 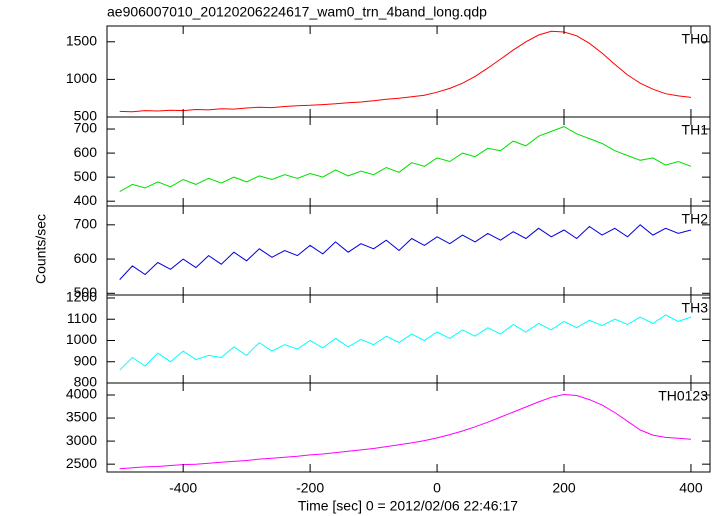 What do you see at coordinates (695, 130) in the screenshot?
I see `panel-label: TH1` at bounding box center [695, 130].